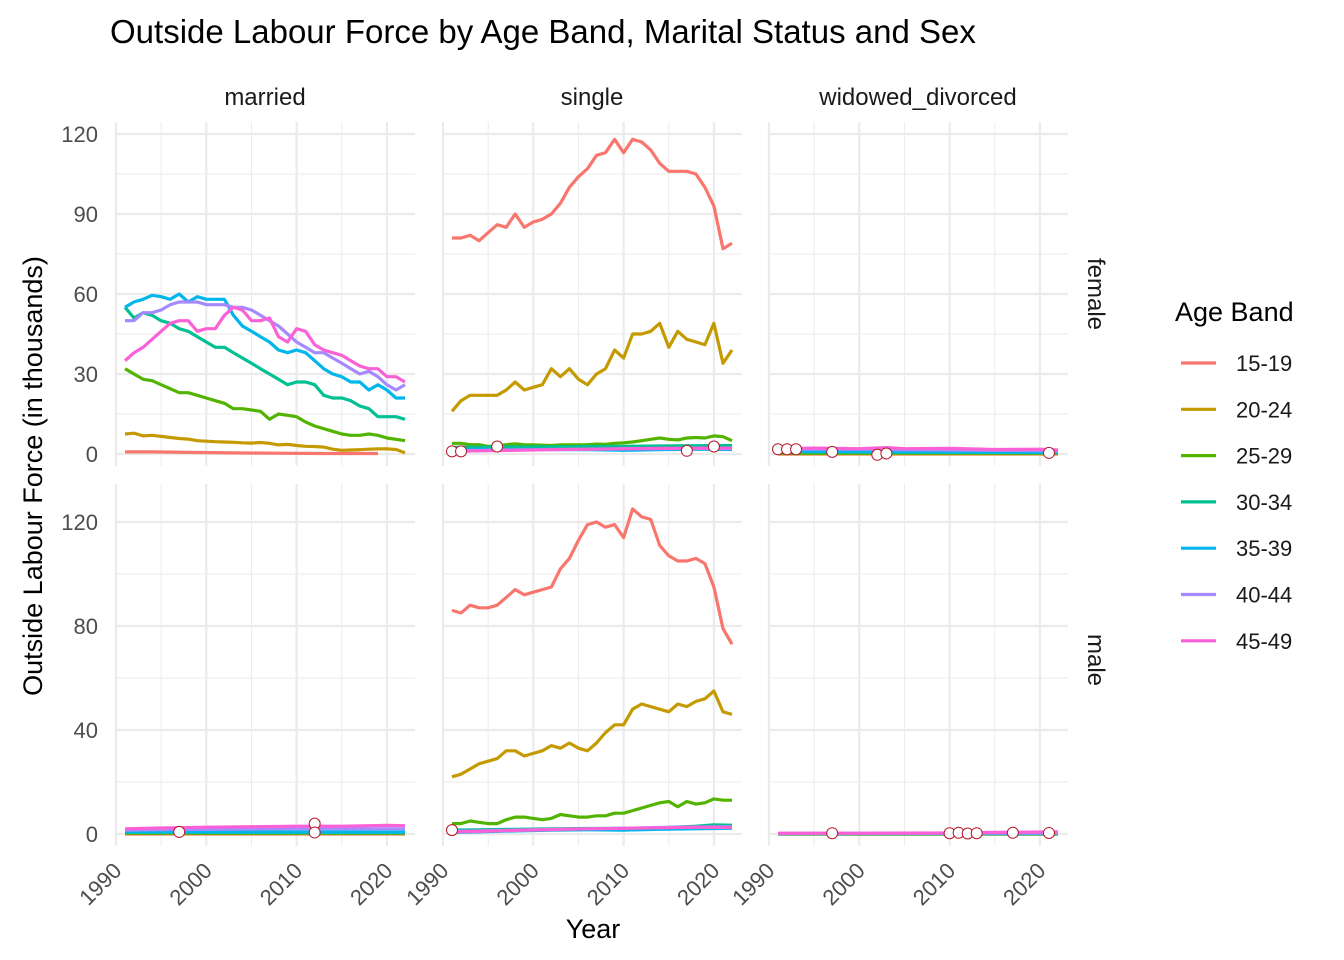 This screenshot has width=1344, height=960. I want to click on column-strip-label: married, so click(264, 97).